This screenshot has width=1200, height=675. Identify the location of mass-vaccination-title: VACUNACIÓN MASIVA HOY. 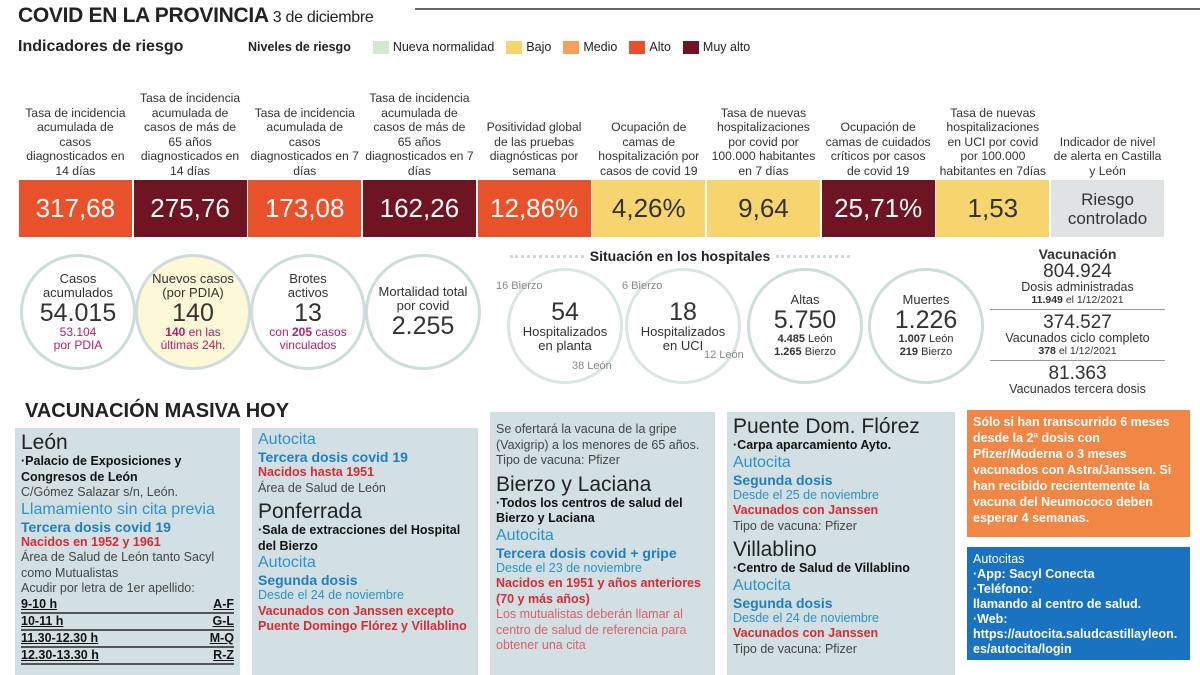
(157, 411).